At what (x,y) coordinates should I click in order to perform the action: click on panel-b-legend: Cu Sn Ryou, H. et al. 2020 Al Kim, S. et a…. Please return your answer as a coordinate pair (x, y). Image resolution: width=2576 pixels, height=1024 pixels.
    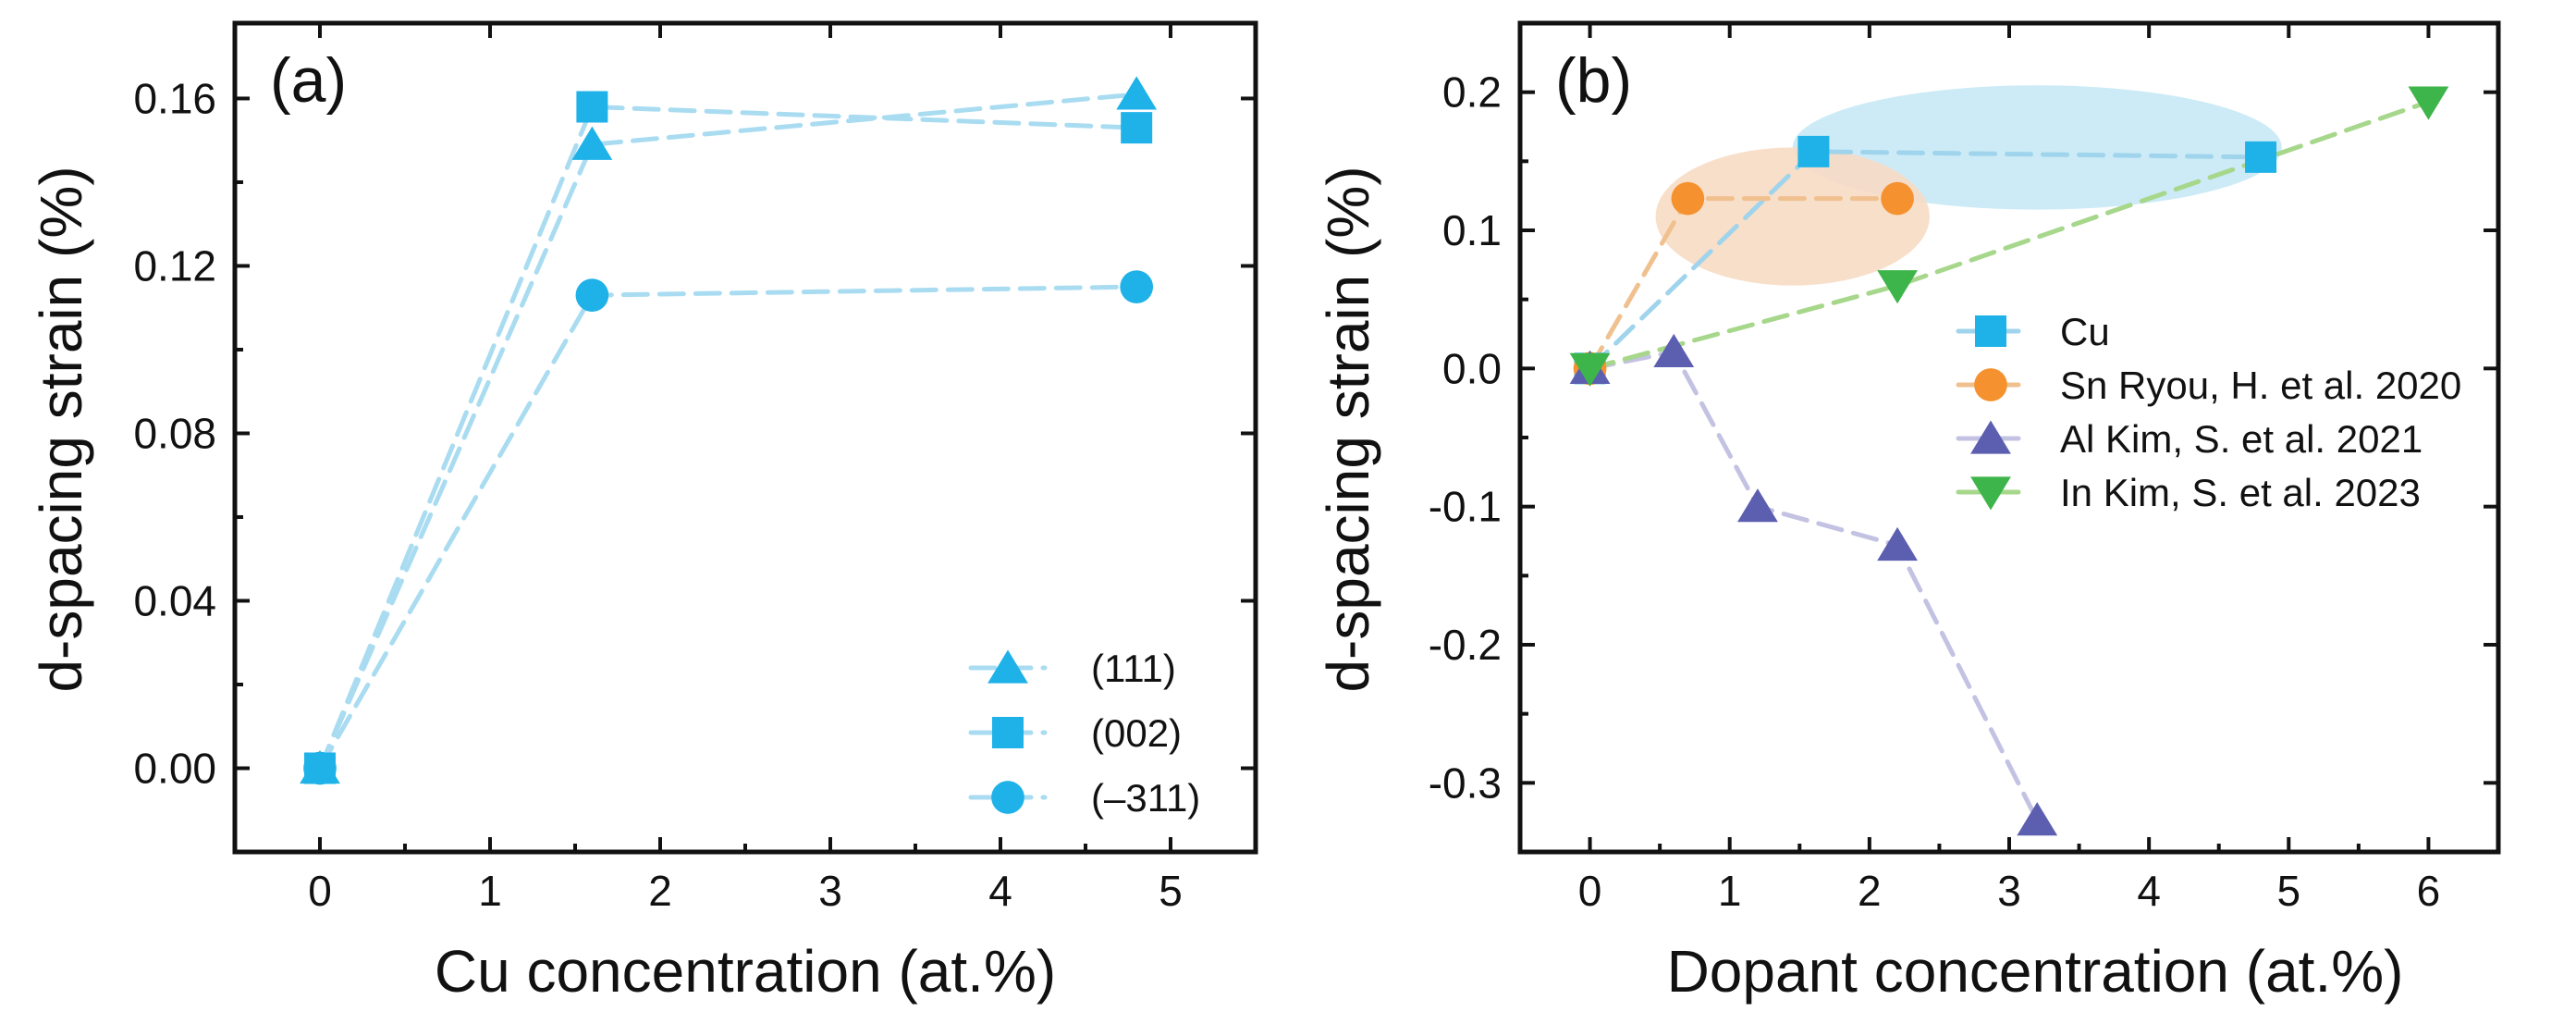
    Looking at the image, I should click on (2209, 412).